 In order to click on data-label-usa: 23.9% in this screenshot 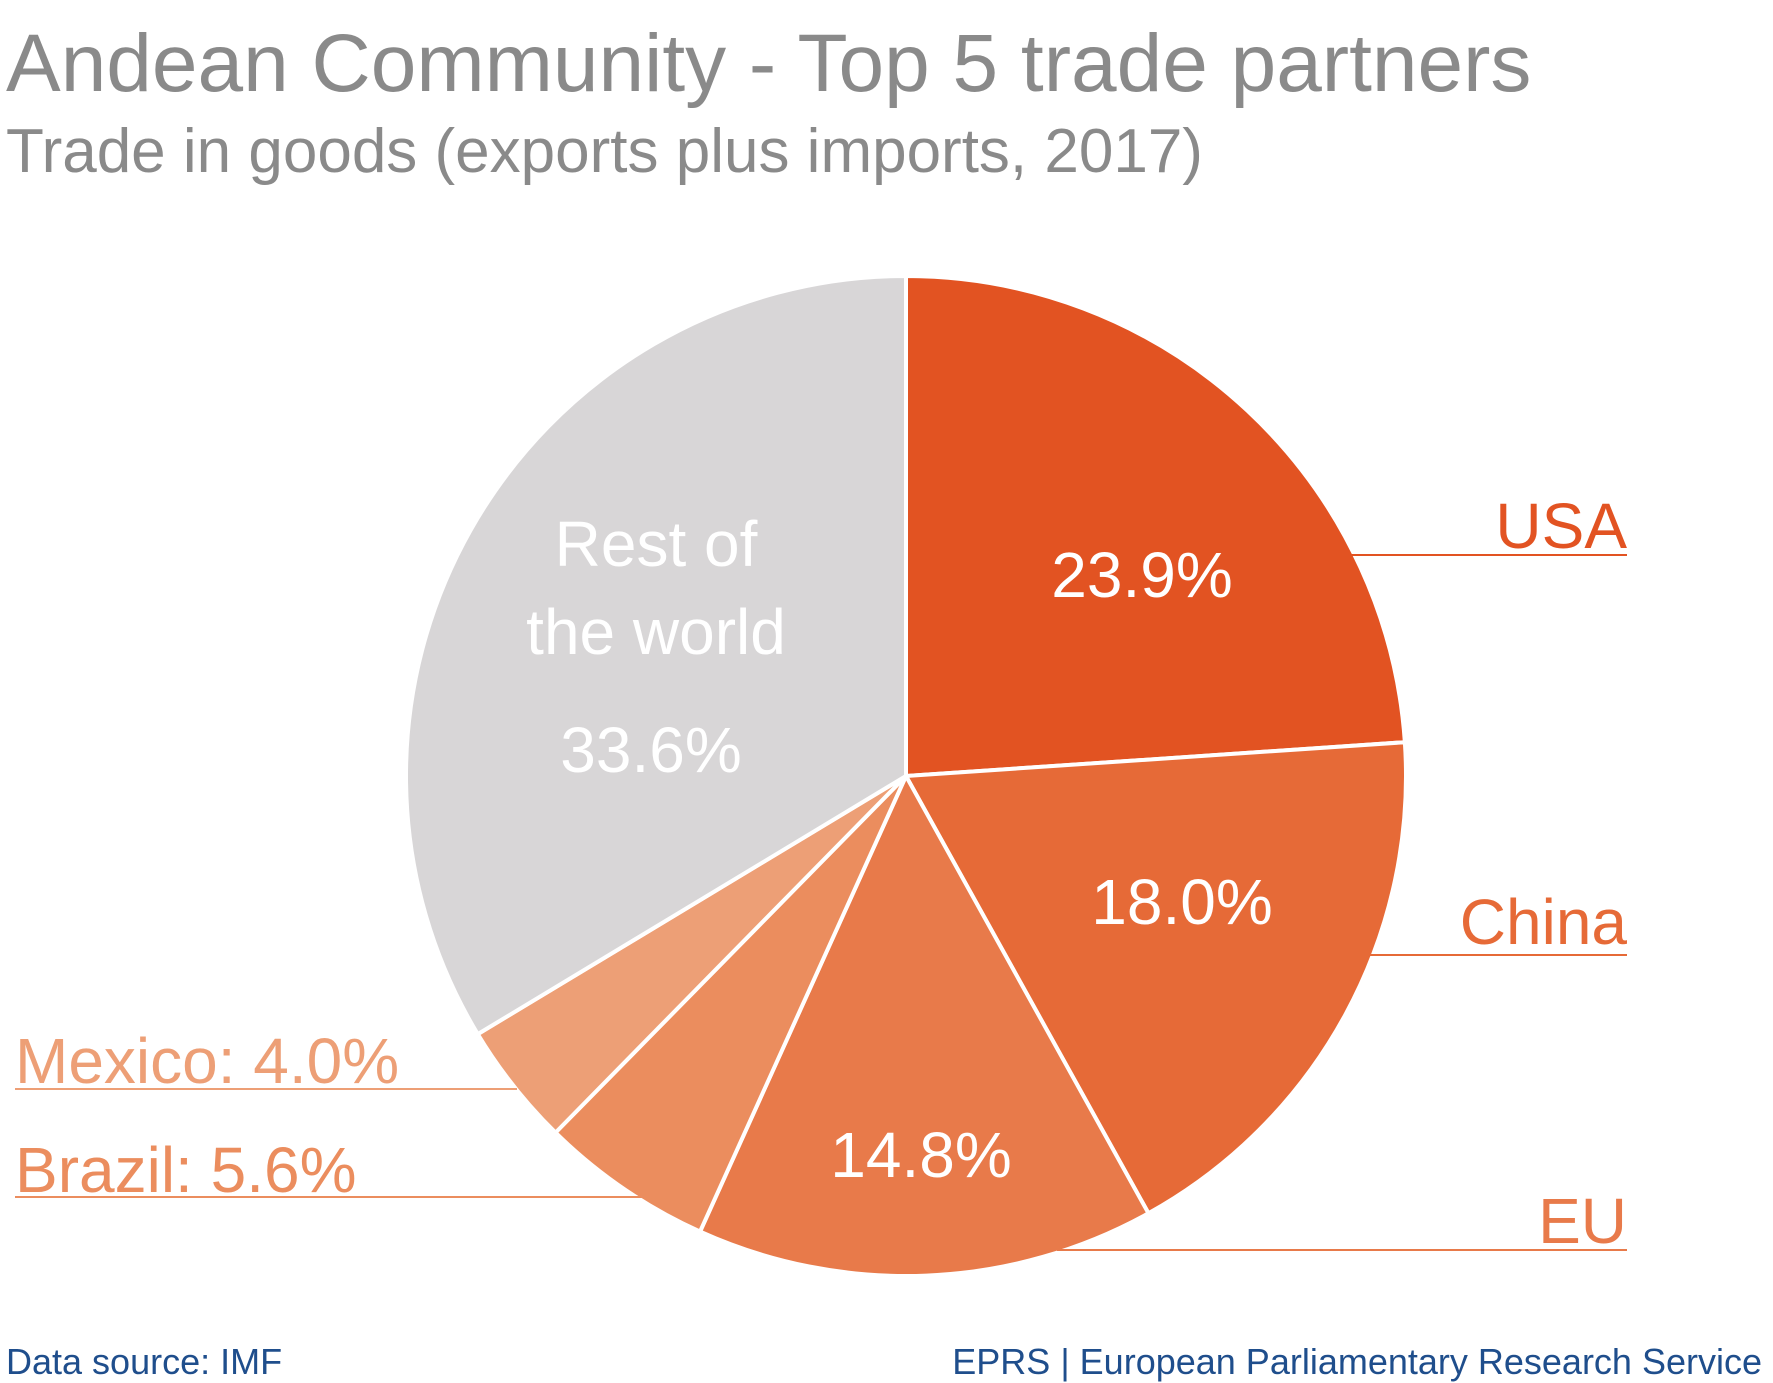, I will do `click(1141, 575)`.